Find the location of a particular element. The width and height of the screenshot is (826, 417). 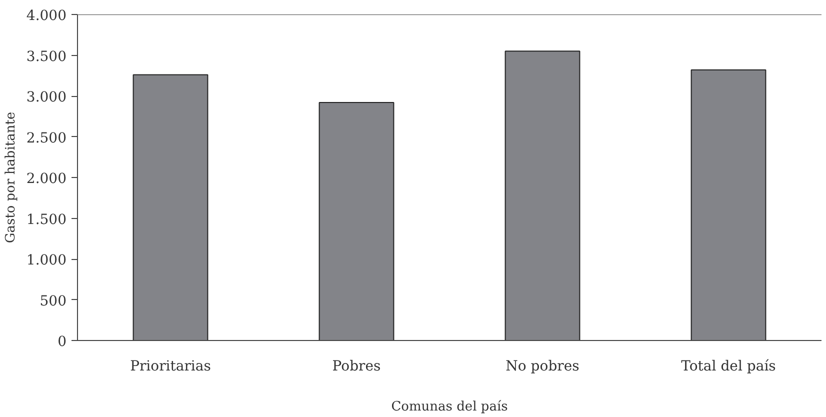

x-tick-label: No pobres is located at coordinates (543, 366).